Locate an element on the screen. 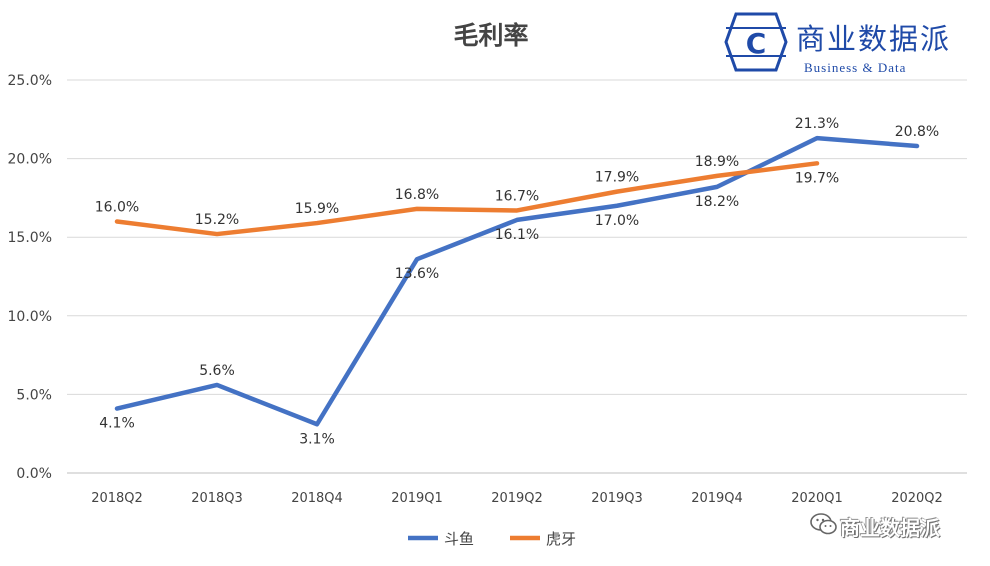  data-label-huya: 15.2% is located at coordinates (217, 220).